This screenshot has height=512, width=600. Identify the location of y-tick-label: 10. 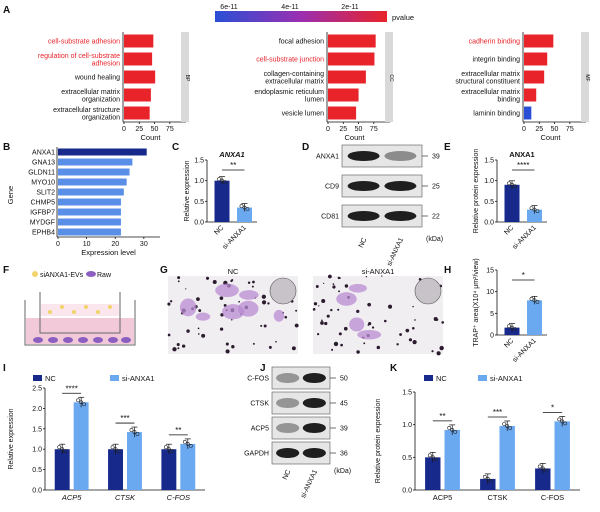
(490, 292).